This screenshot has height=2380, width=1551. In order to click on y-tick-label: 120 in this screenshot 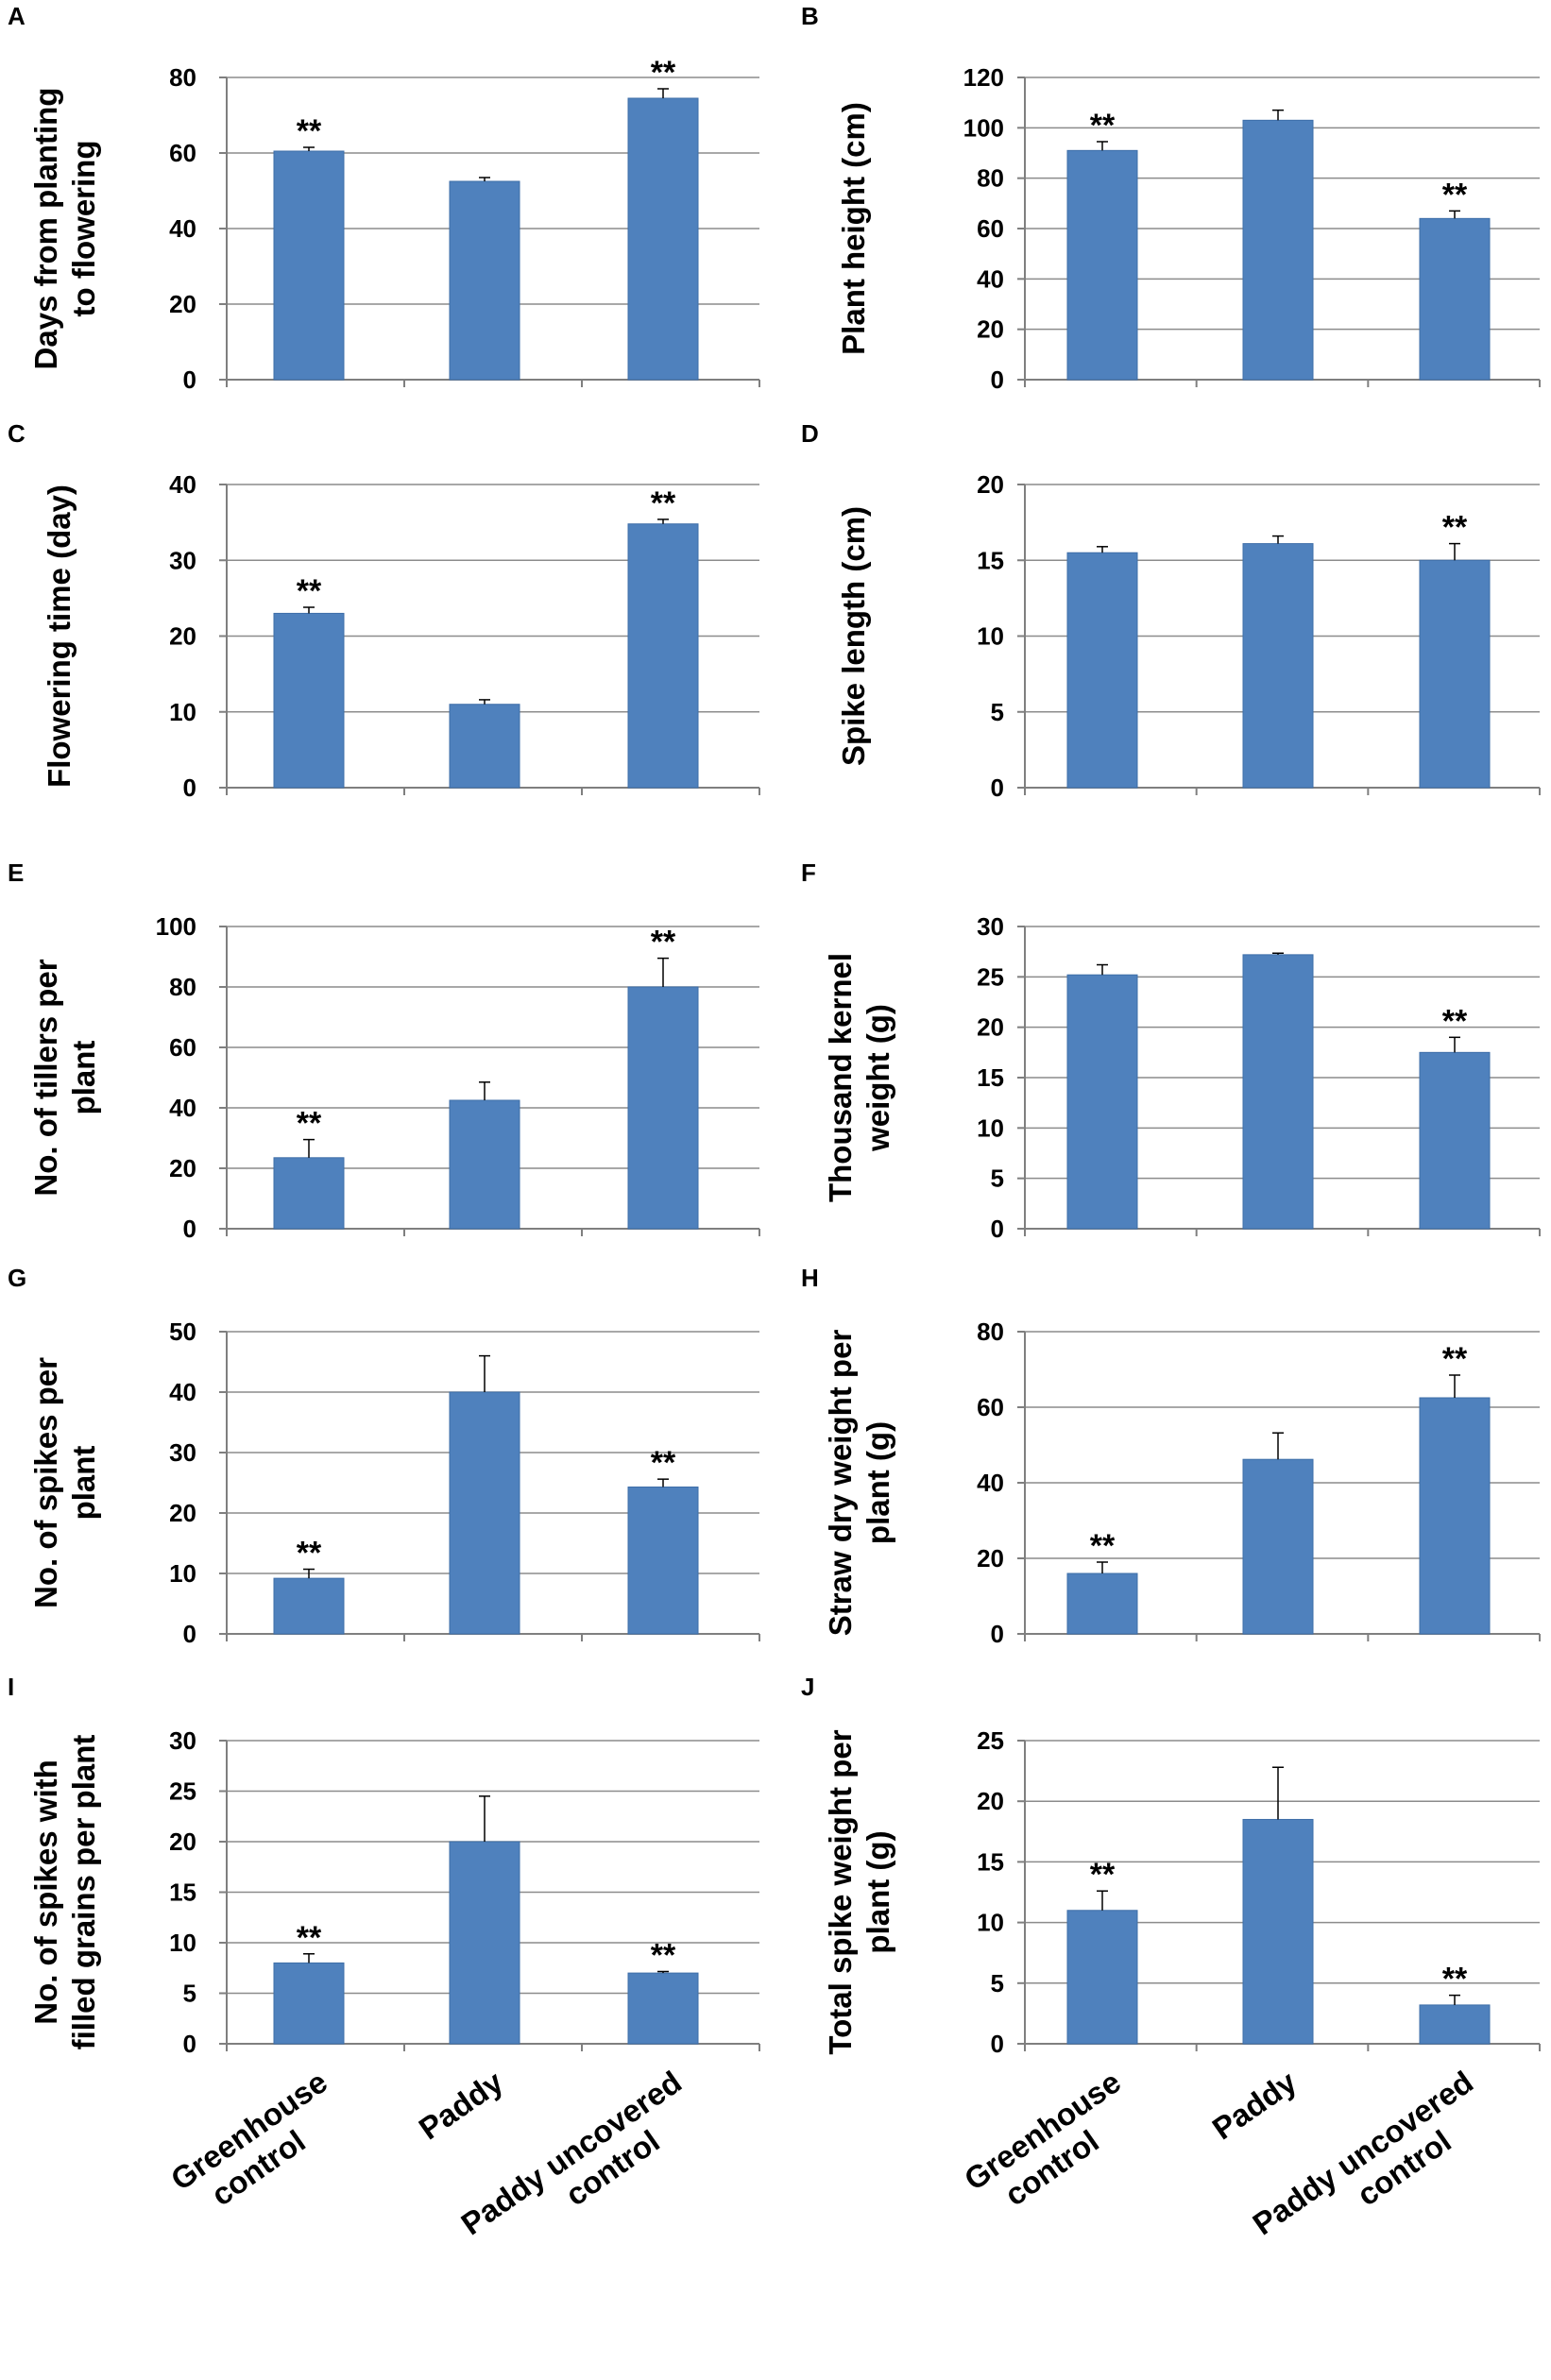, I will do `click(983, 77)`.